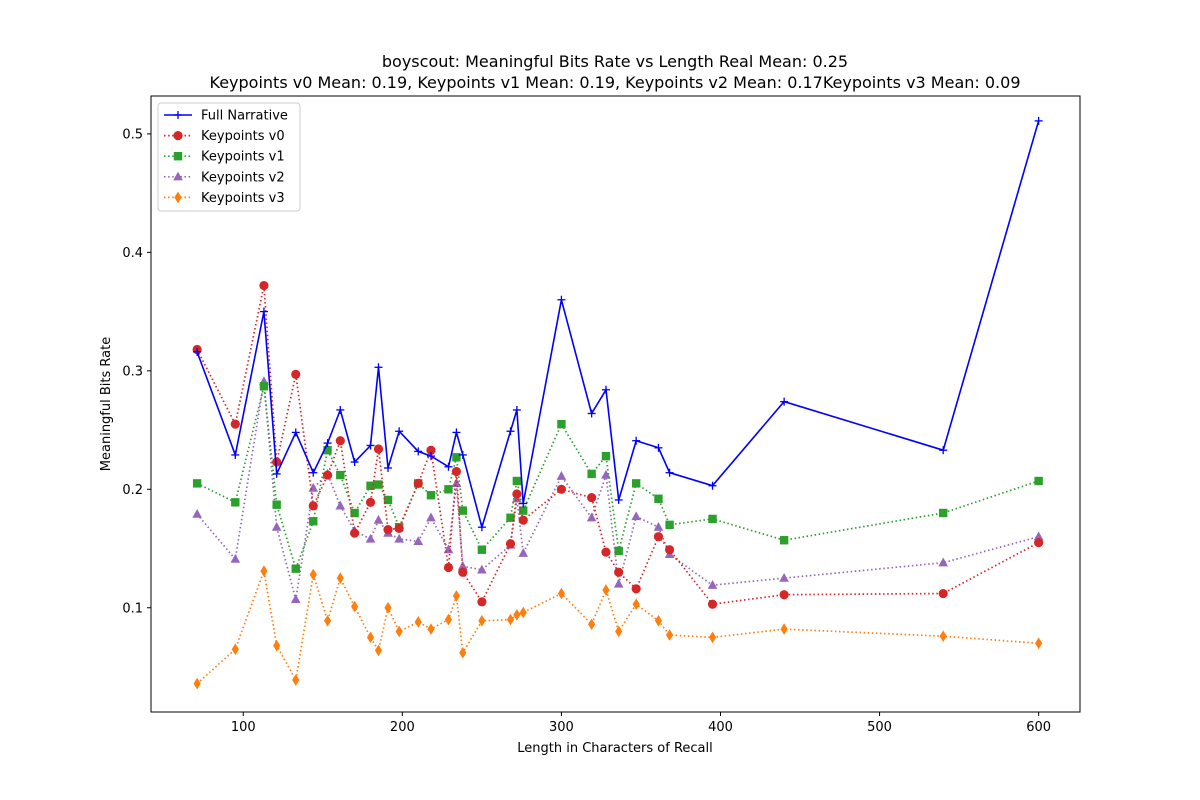  What do you see at coordinates (132, 253) in the screenshot?
I see `y-tick-label: 0.4` at bounding box center [132, 253].